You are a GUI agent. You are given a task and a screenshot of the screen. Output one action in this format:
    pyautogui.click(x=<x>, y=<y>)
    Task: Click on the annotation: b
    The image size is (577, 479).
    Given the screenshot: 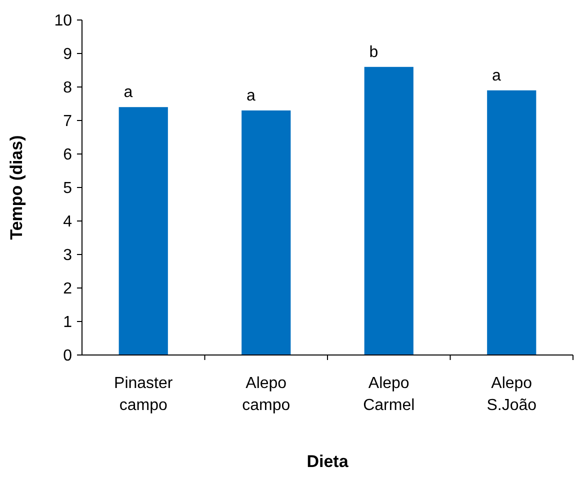 What is the action you would take?
    pyautogui.click(x=373, y=52)
    